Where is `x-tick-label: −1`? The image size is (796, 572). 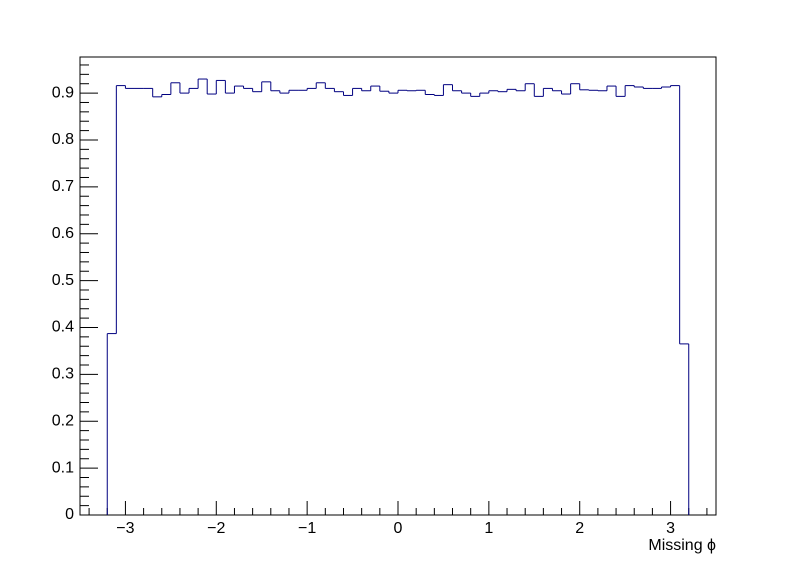
x-tick-label: −1 is located at coordinates (307, 528).